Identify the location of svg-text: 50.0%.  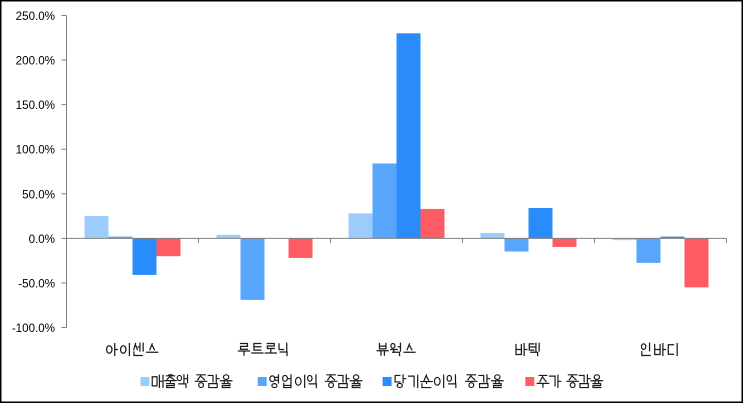
(38, 194).